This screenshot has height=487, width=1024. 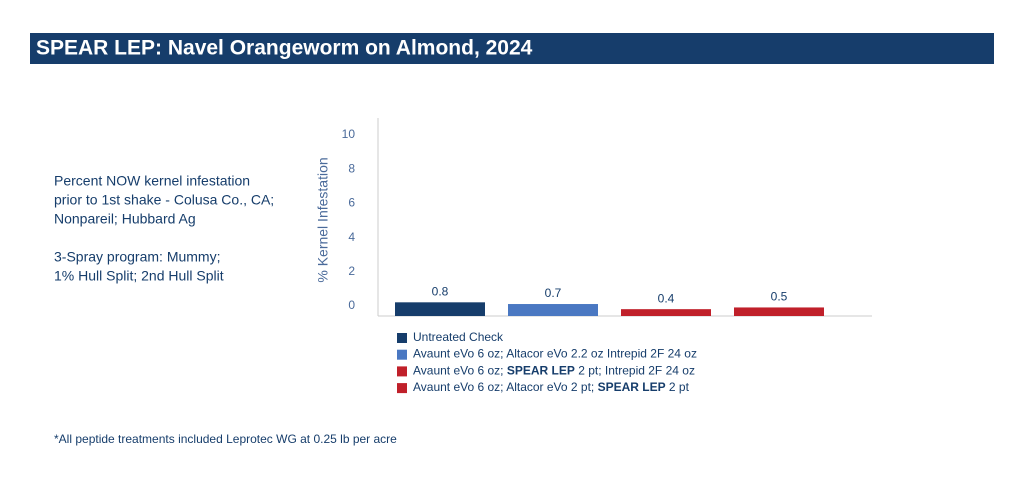 I want to click on description-line: 3-Spray program: Mummy;, so click(x=137, y=257).